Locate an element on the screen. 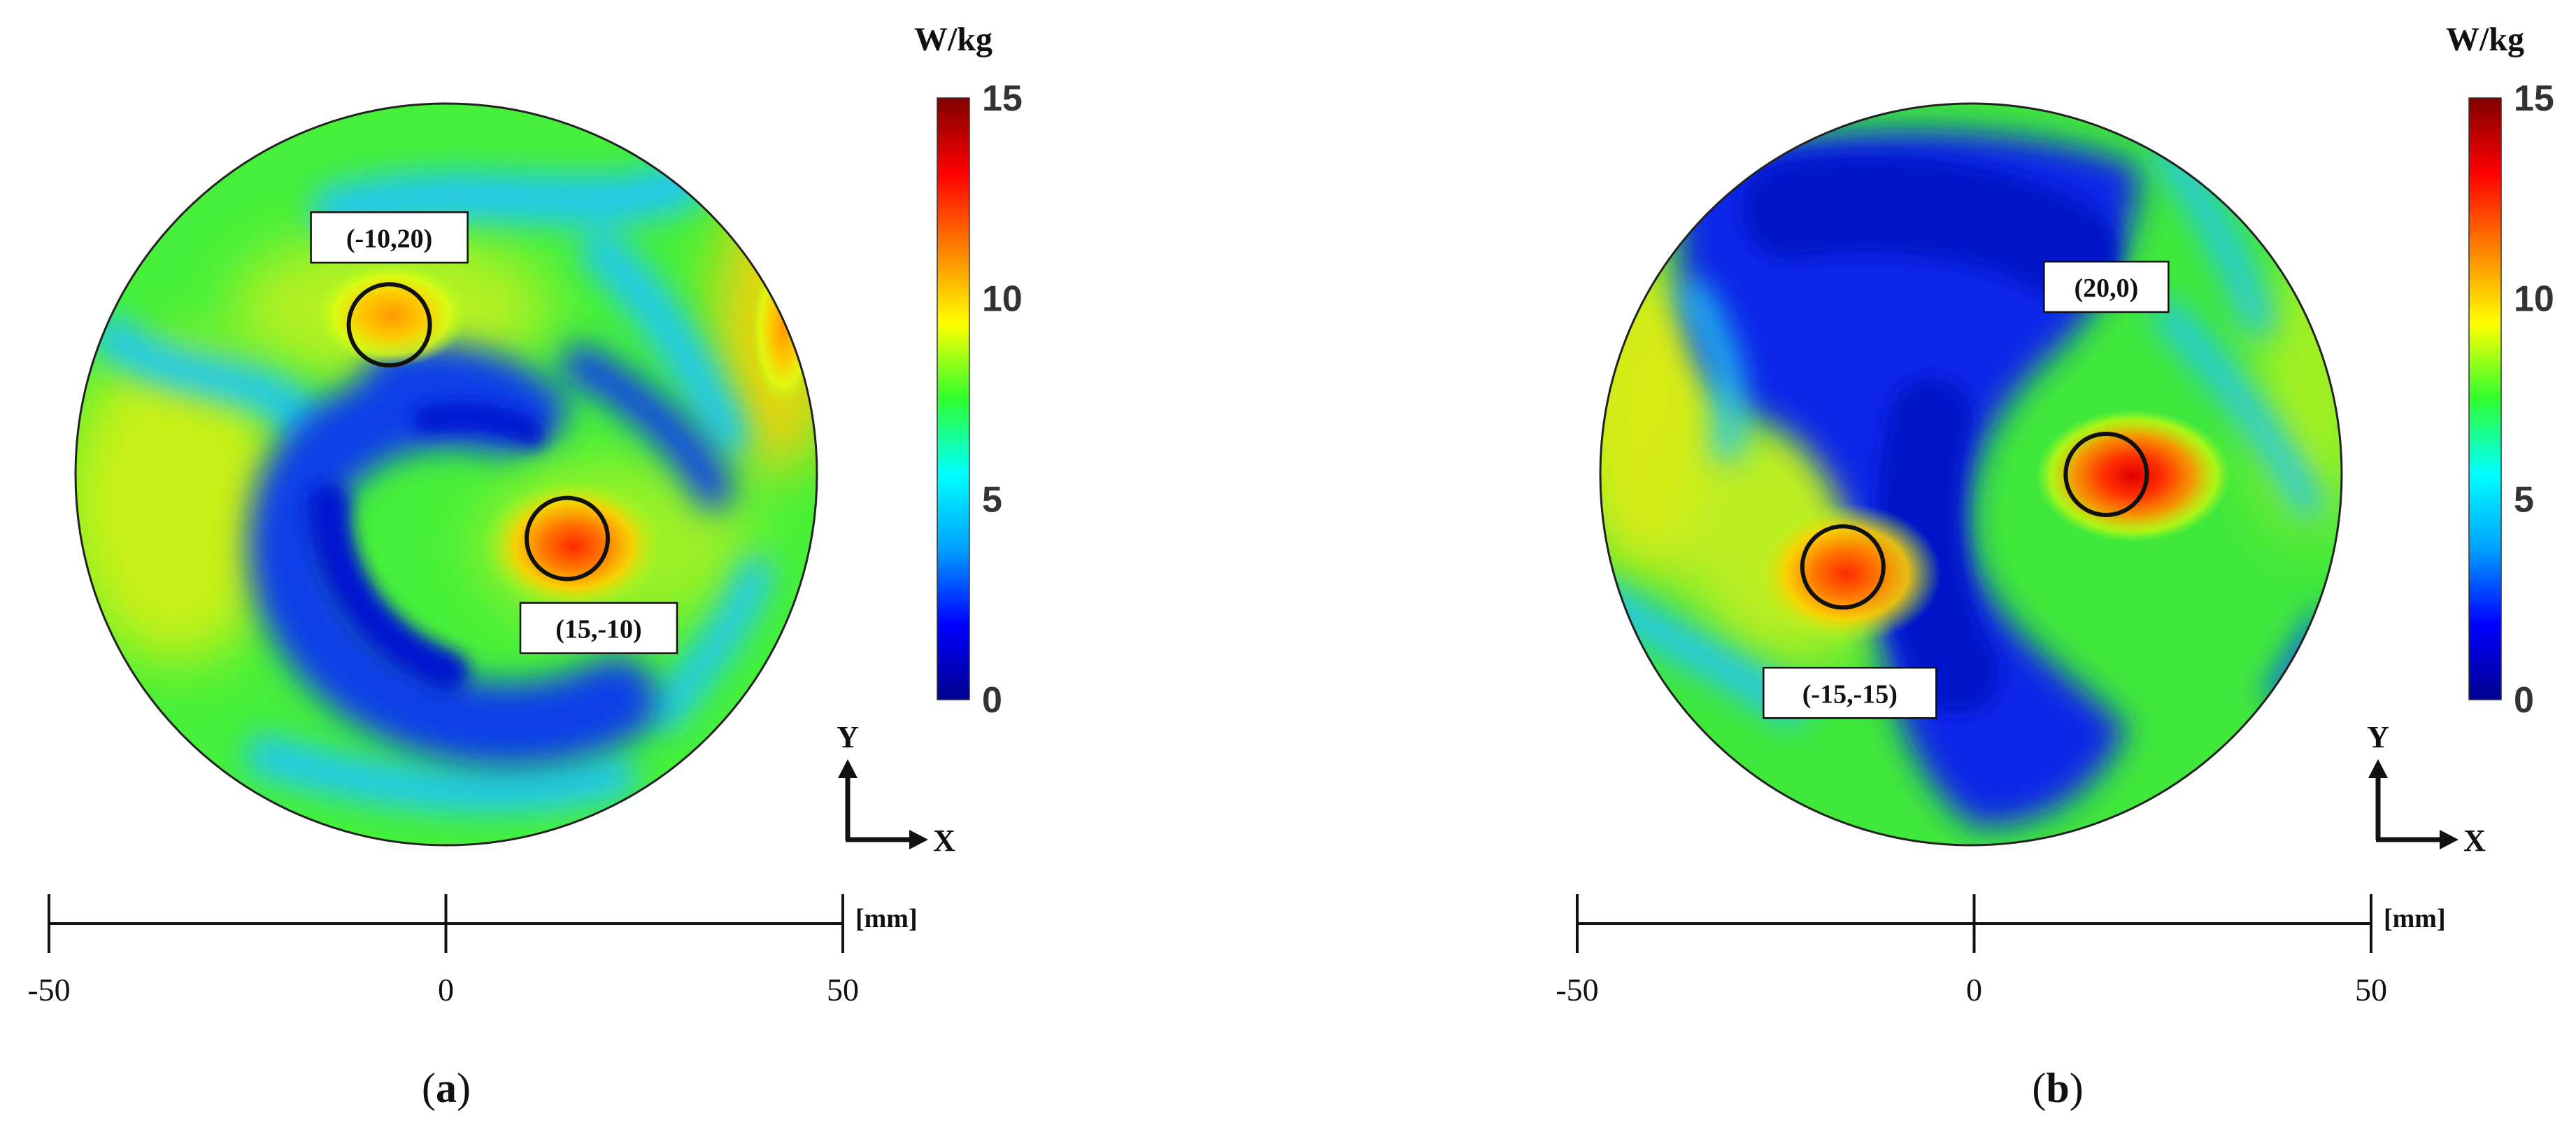 This screenshot has height=1123, width=2576. hotspot-label: (20,0) is located at coordinates (2106, 288).